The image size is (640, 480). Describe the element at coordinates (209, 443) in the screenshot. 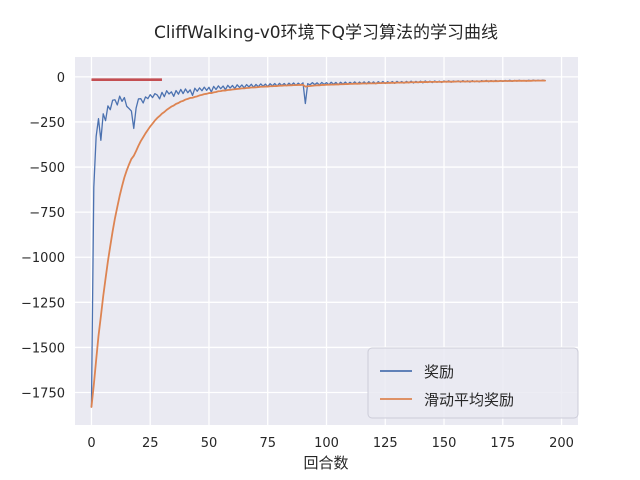

I see `x-tick-label-2: 50` at that location.